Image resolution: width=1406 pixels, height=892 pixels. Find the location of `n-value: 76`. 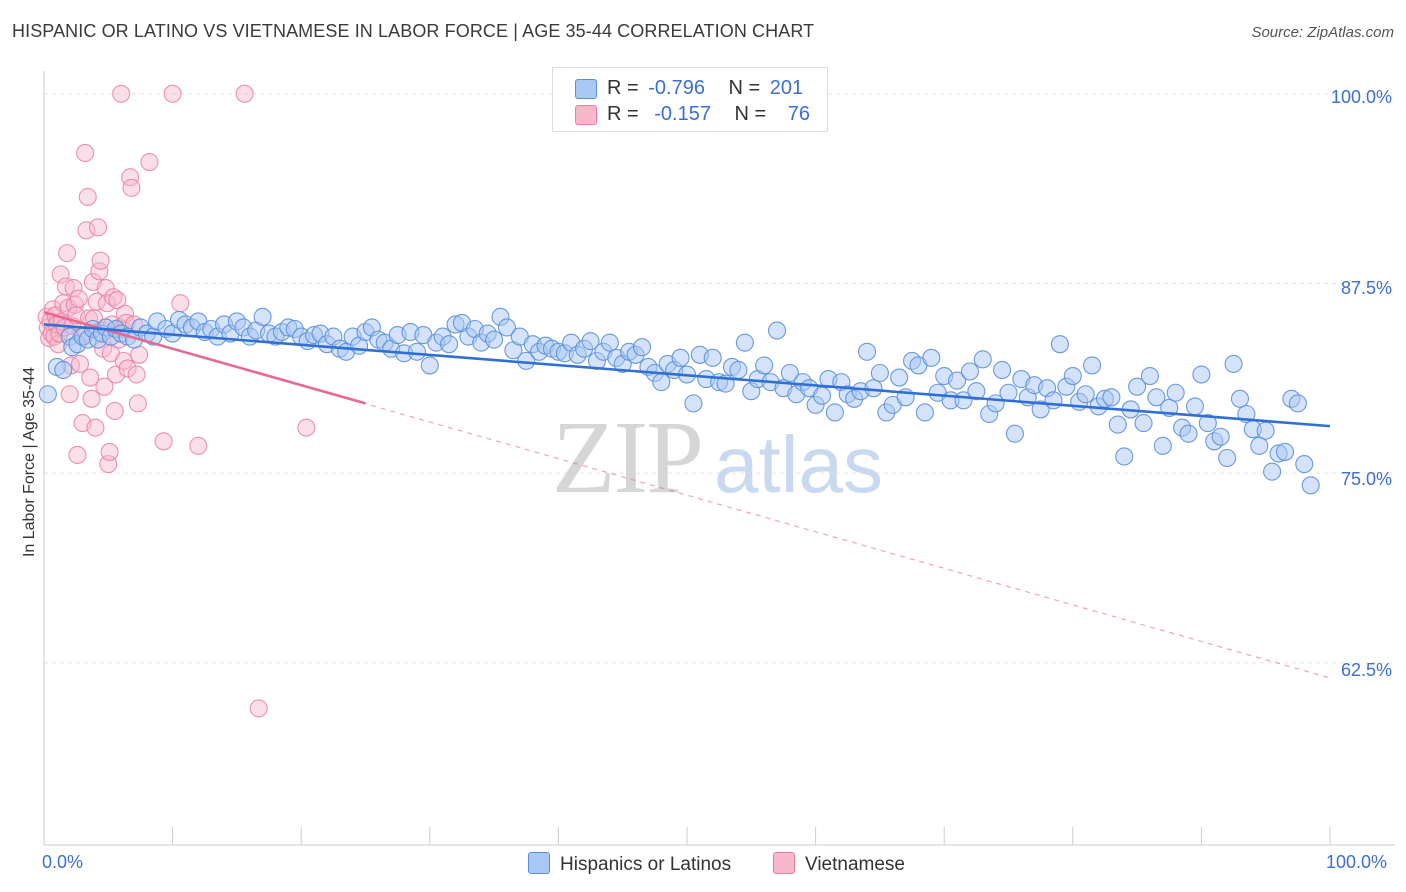

n-value: 76 is located at coordinates (799, 114).